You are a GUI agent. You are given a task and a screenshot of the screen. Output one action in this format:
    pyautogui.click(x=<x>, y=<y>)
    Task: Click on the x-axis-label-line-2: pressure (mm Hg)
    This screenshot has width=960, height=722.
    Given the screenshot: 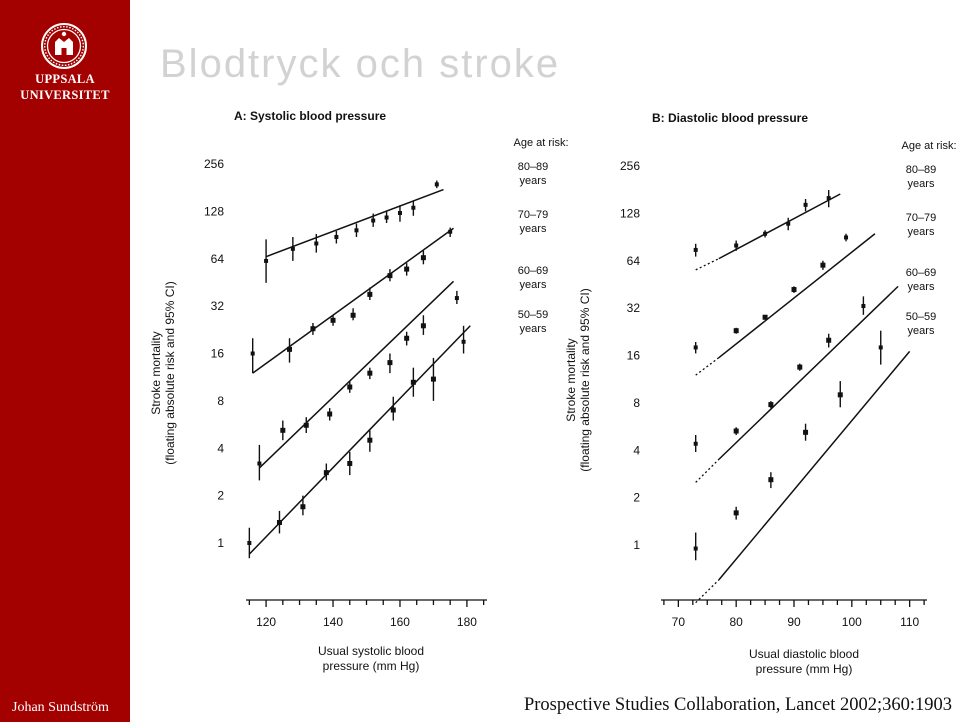 What is the action you would take?
    pyautogui.click(x=371, y=666)
    